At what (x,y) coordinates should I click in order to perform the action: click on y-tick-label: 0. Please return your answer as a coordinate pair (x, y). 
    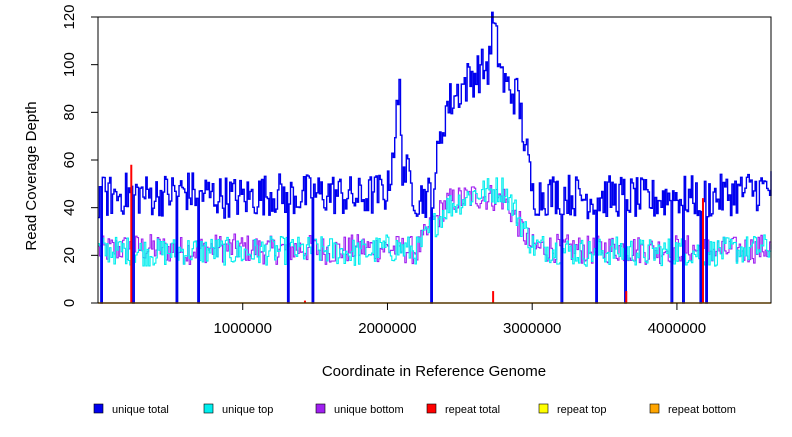
    Looking at the image, I should click on (69, 303).